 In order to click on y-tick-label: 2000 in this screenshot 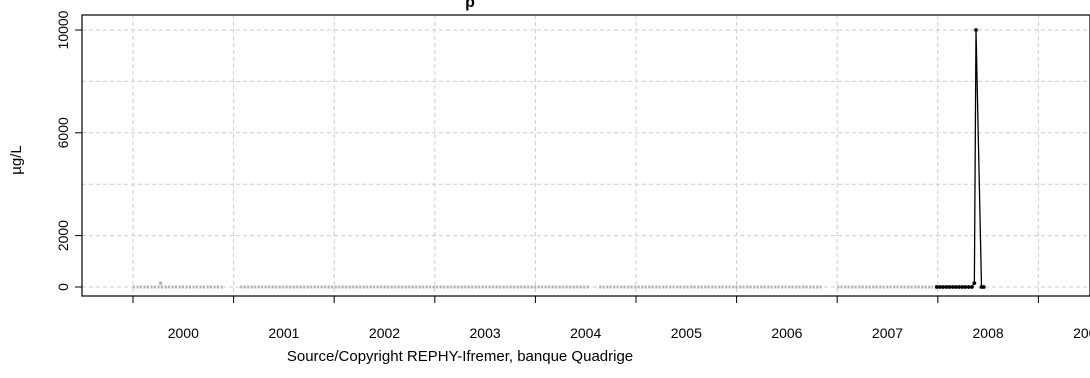, I will do `click(63, 235)`.